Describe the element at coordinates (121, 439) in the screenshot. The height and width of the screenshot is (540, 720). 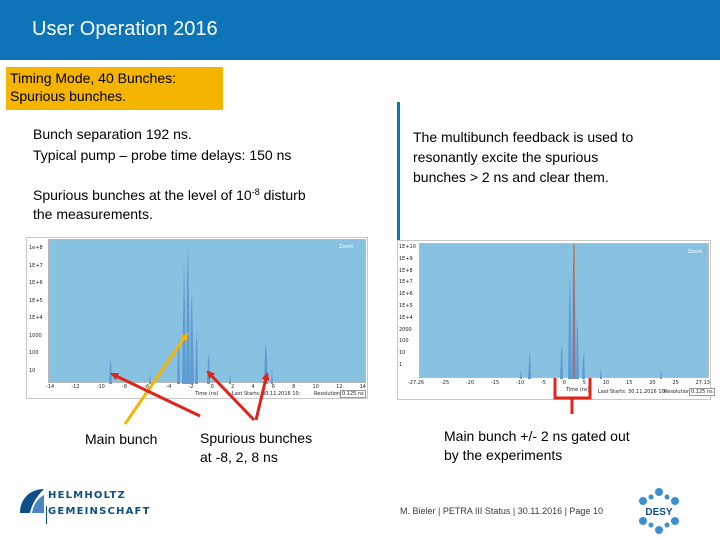
I see `main-bunch-label: Main bunch` at that location.